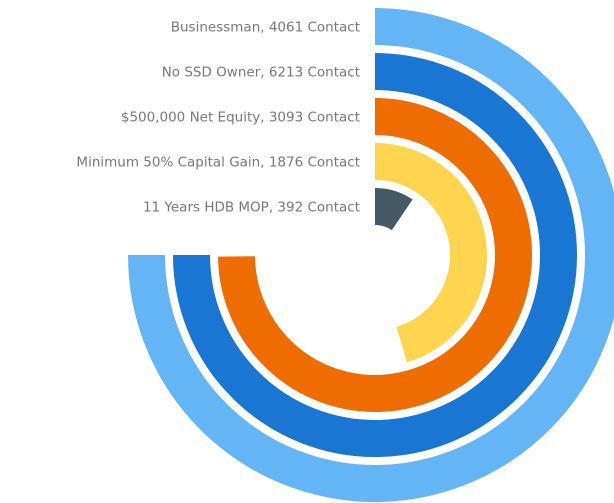 The height and width of the screenshot is (503, 614). What do you see at coordinates (265, 28) in the screenshot?
I see `bar-label: Businessman, 4061 Contact` at bounding box center [265, 28].